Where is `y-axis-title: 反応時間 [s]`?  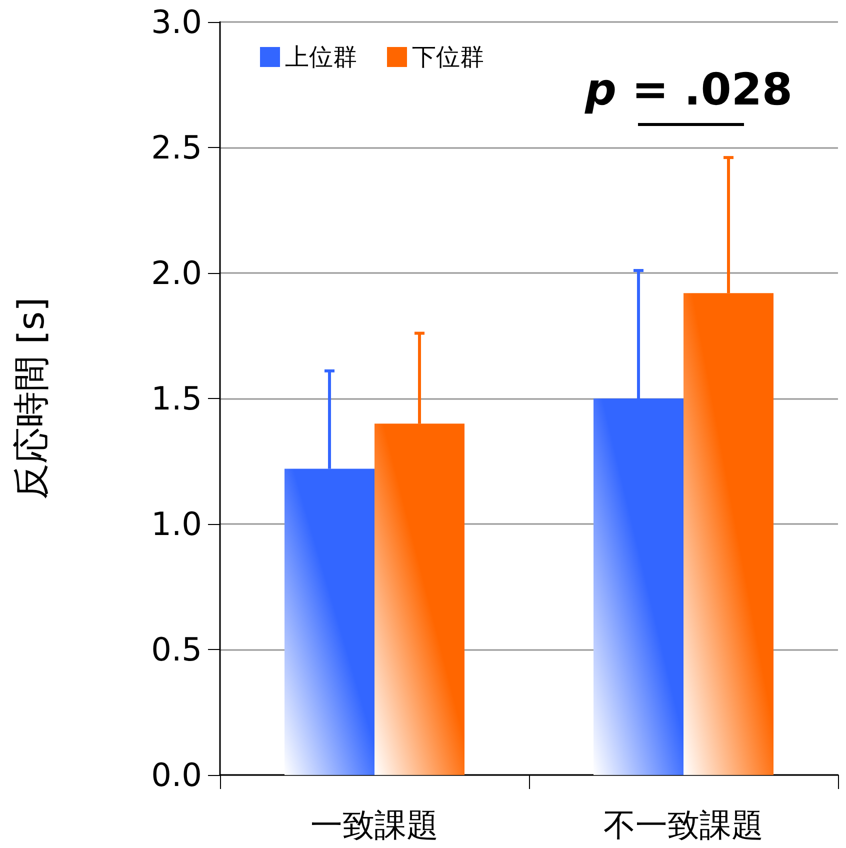 y-axis-title: 反応時間 [s] is located at coordinates (32, 398).